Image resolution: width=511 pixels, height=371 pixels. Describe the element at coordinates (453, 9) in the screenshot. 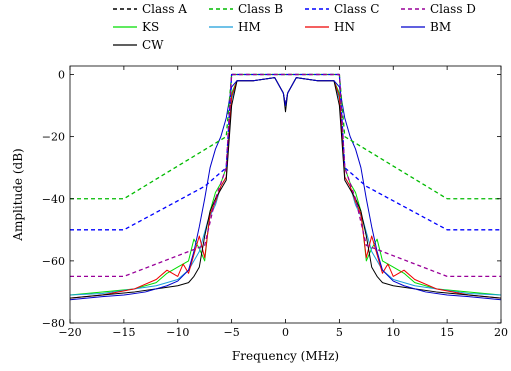

I see `legend-label: Class D` at that location.